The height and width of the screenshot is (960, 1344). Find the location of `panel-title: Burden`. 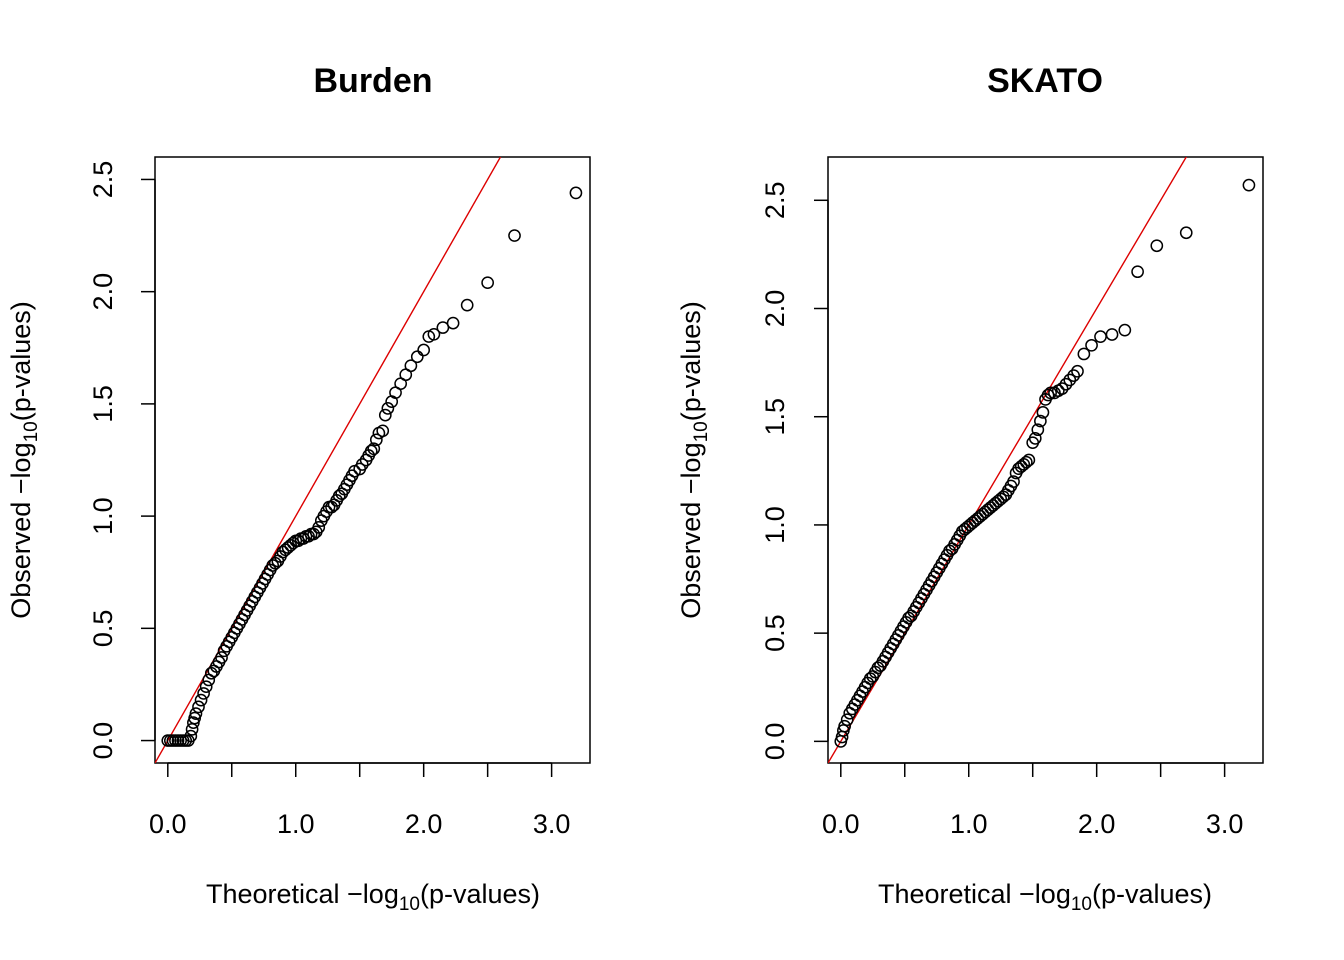

panel-title: Burden is located at coordinates (373, 81).